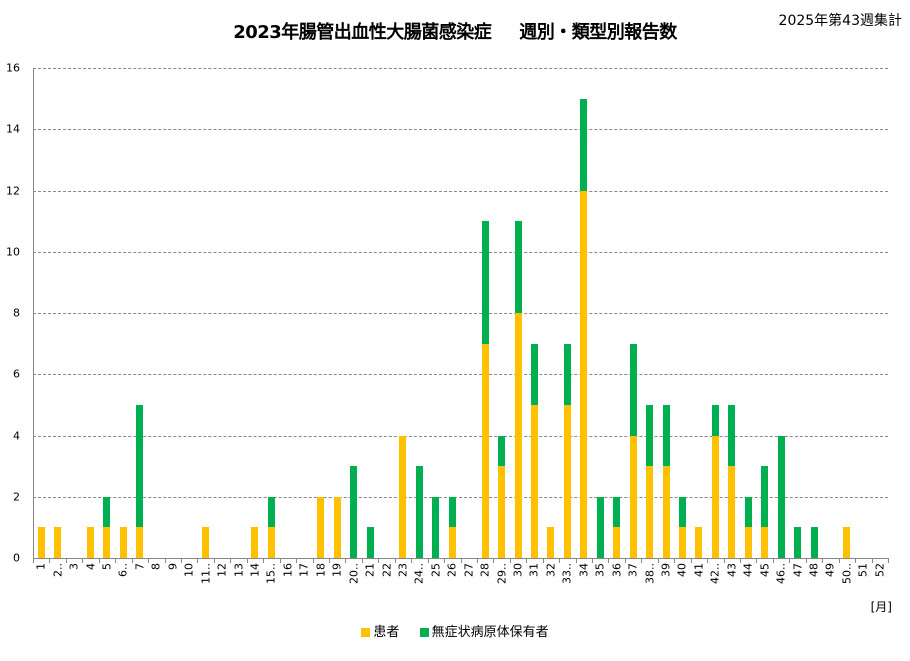  What do you see at coordinates (58, 570) in the screenshot?
I see `x-tick-label: 2..` at bounding box center [58, 570].